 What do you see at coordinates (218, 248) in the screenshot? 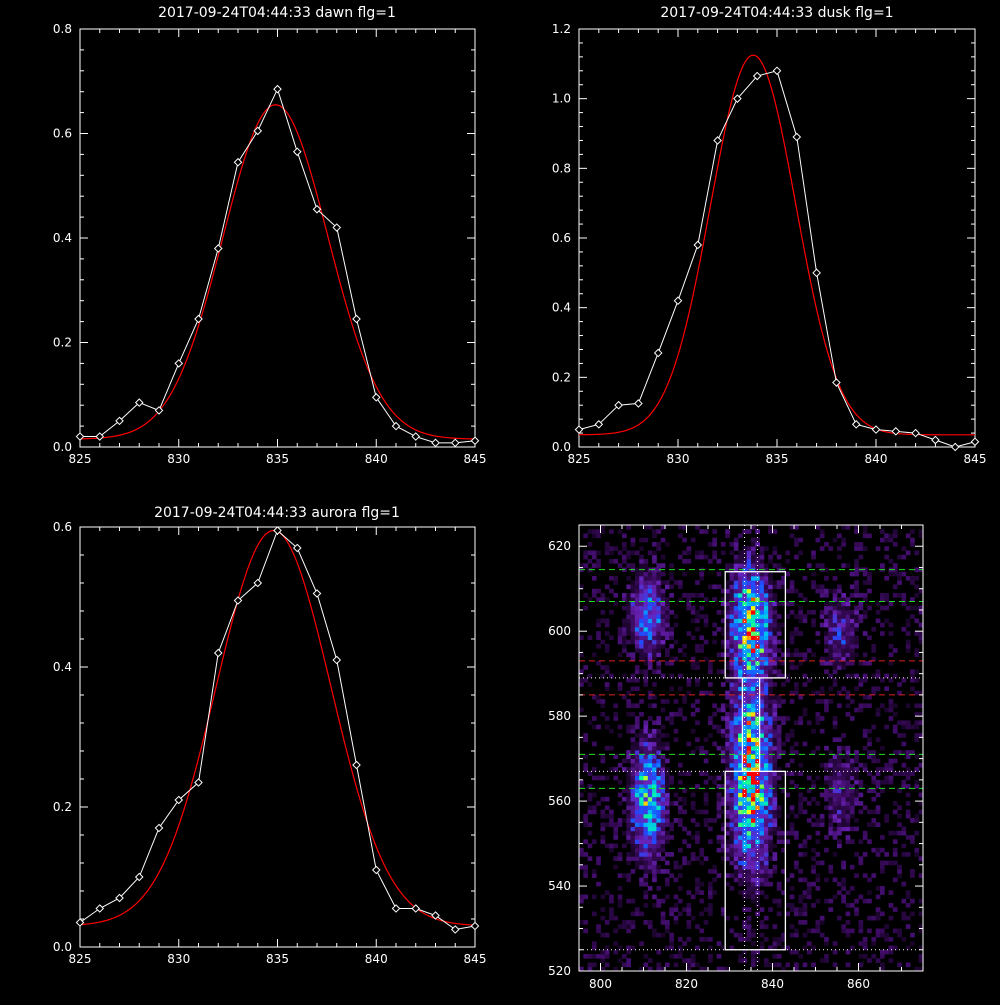
I see `data-point` at bounding box center [218, 248].